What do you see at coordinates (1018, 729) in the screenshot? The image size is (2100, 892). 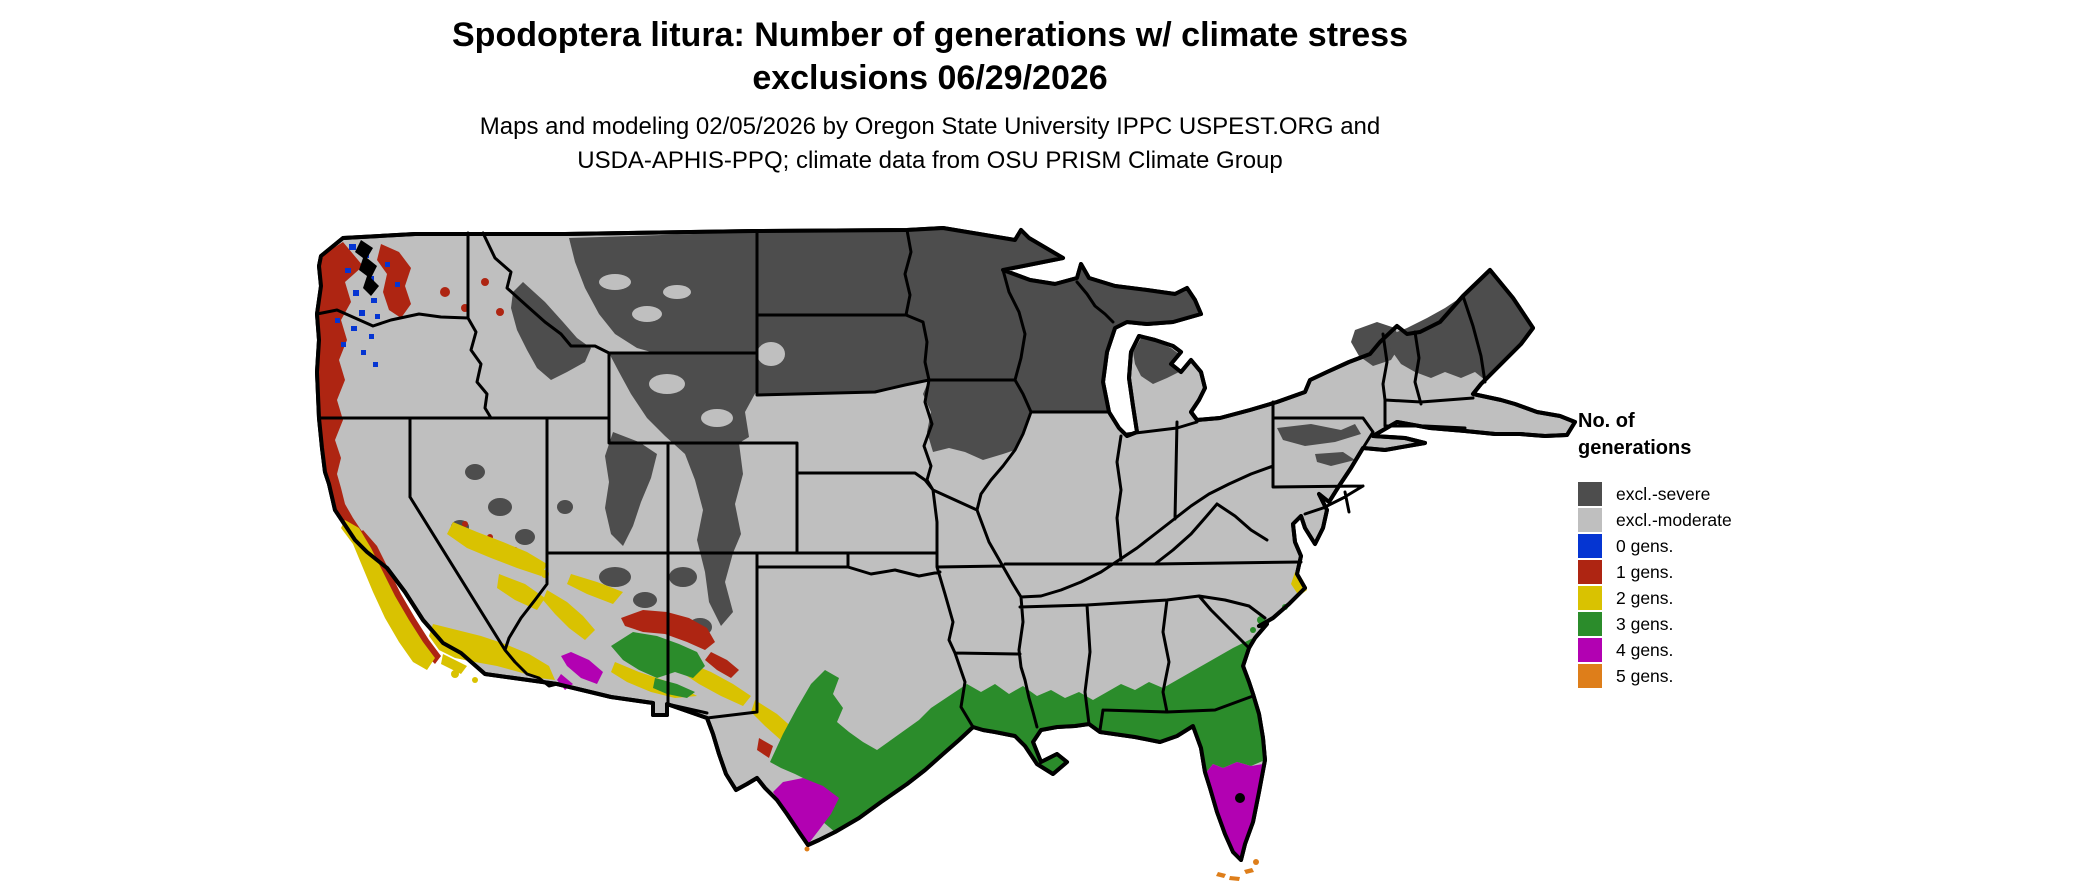 I see `gens3-gulf-band` at bounding box center [1018, 729].